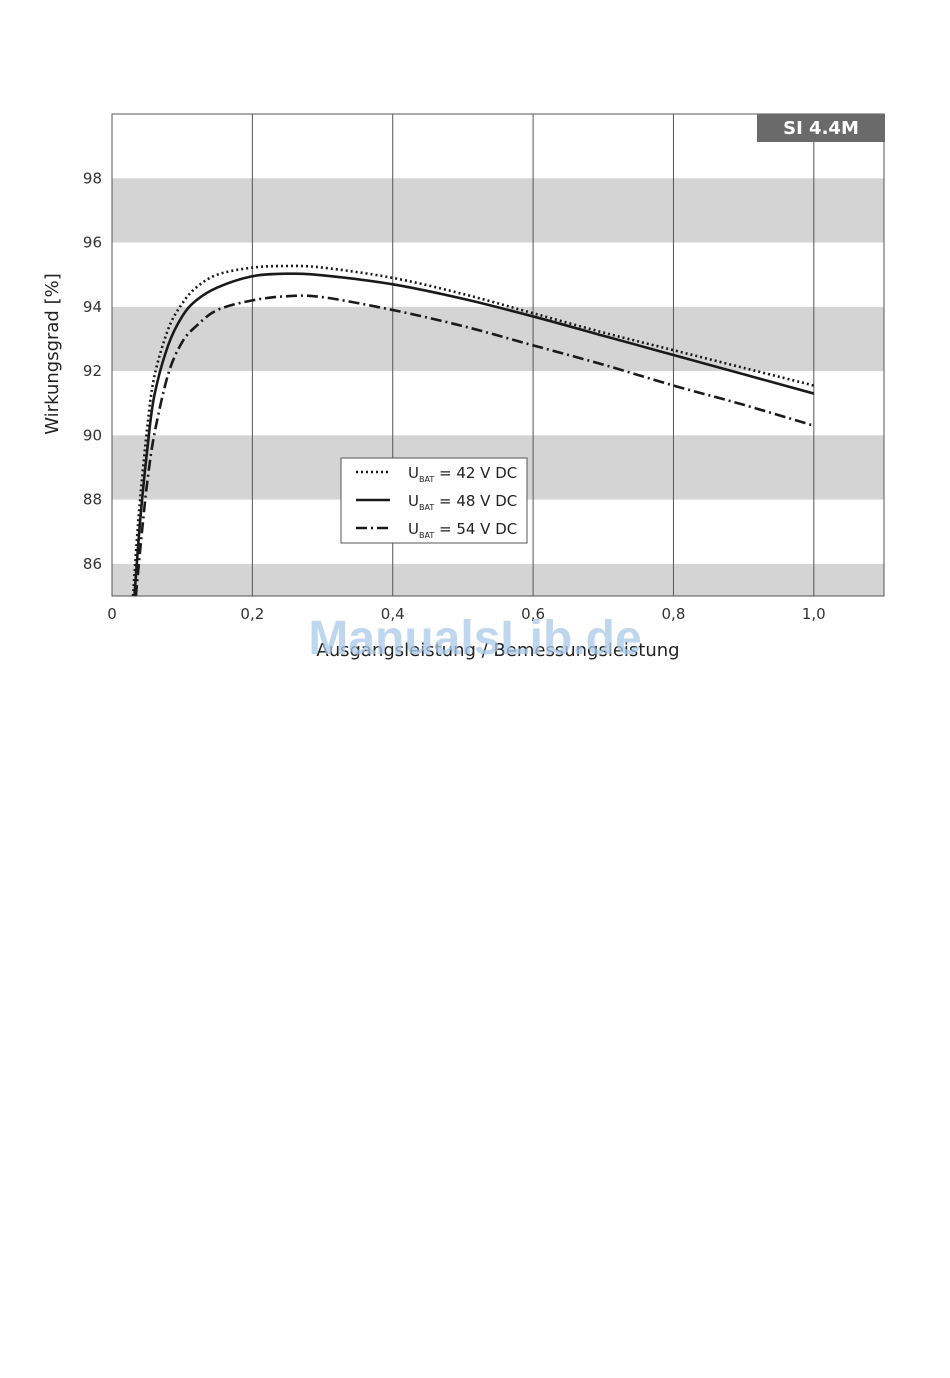 Image resolution: width=950 pixels, height=1378 pixels. I want to click on legend-label-rest: = 54 V DC, so click(475, 529).